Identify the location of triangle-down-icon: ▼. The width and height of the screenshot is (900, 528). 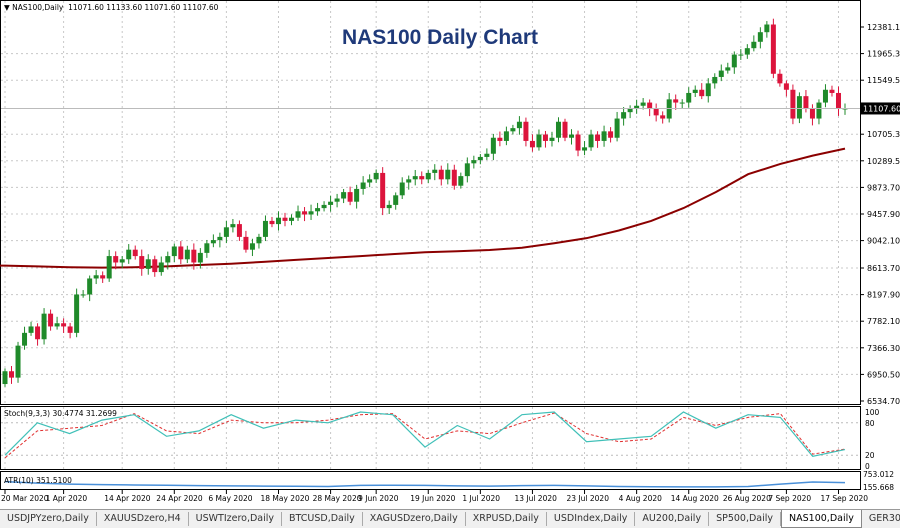
(7, 7).